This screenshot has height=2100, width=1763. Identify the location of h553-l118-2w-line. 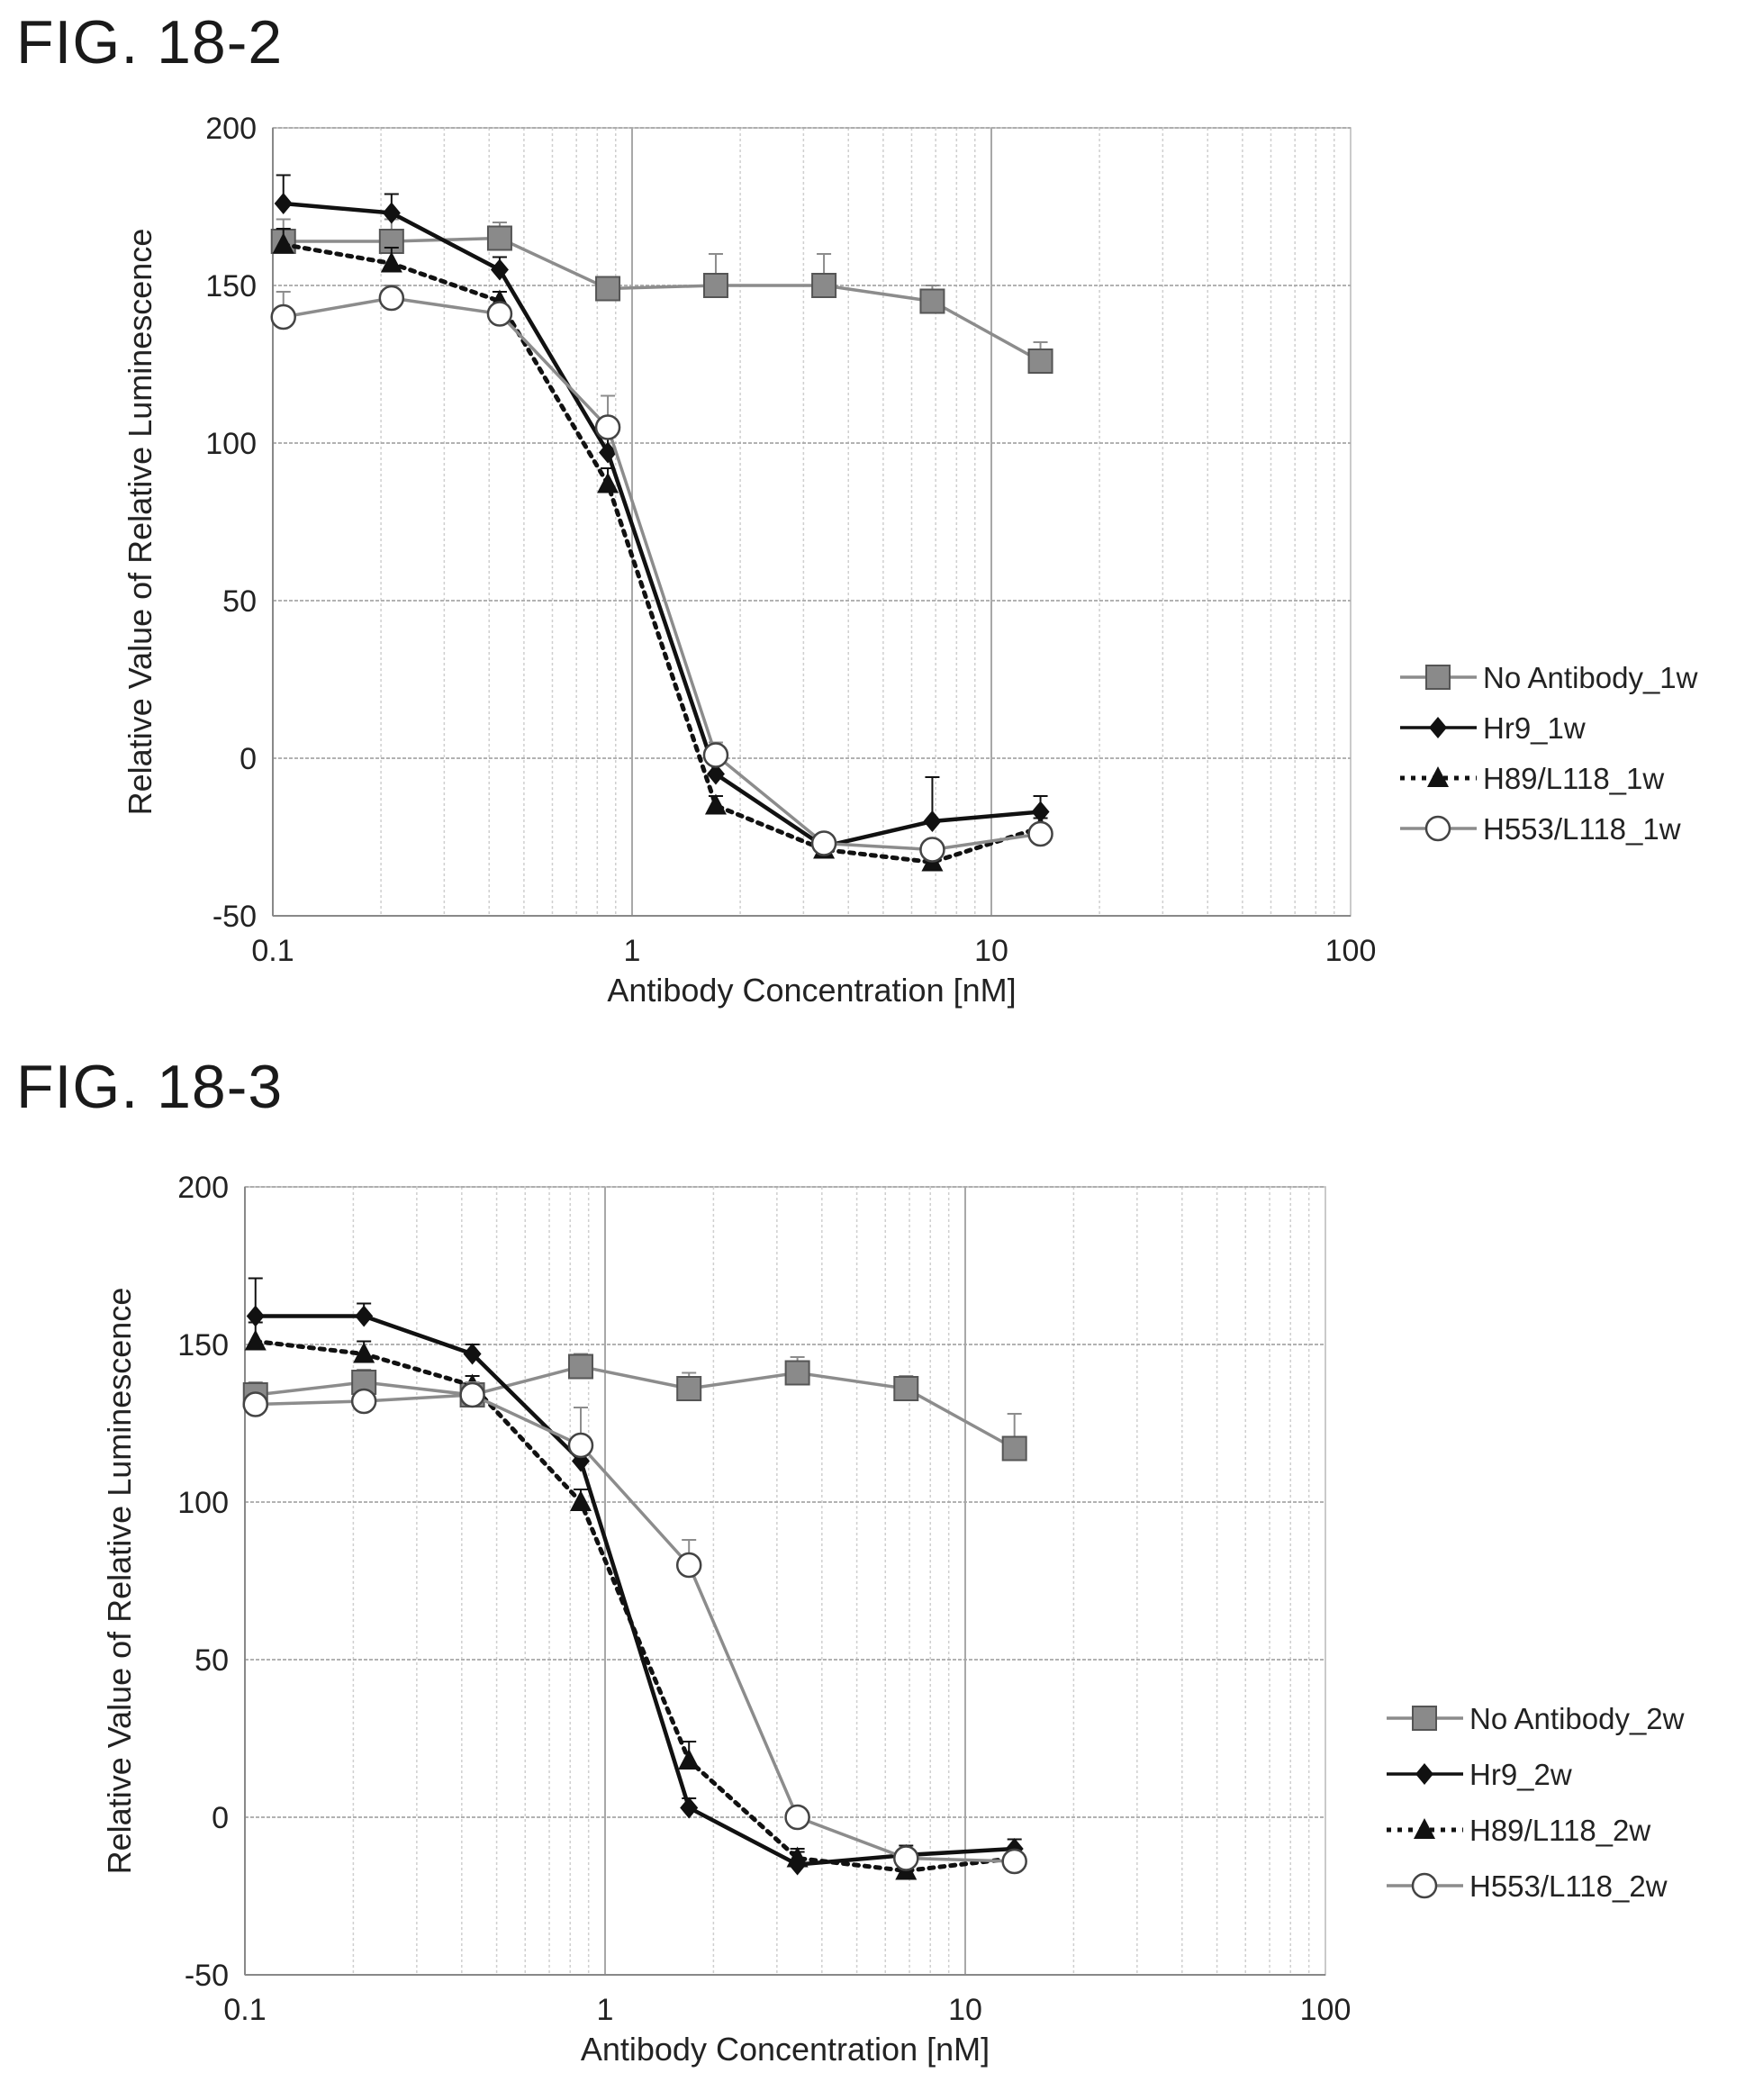
(635, 1628).